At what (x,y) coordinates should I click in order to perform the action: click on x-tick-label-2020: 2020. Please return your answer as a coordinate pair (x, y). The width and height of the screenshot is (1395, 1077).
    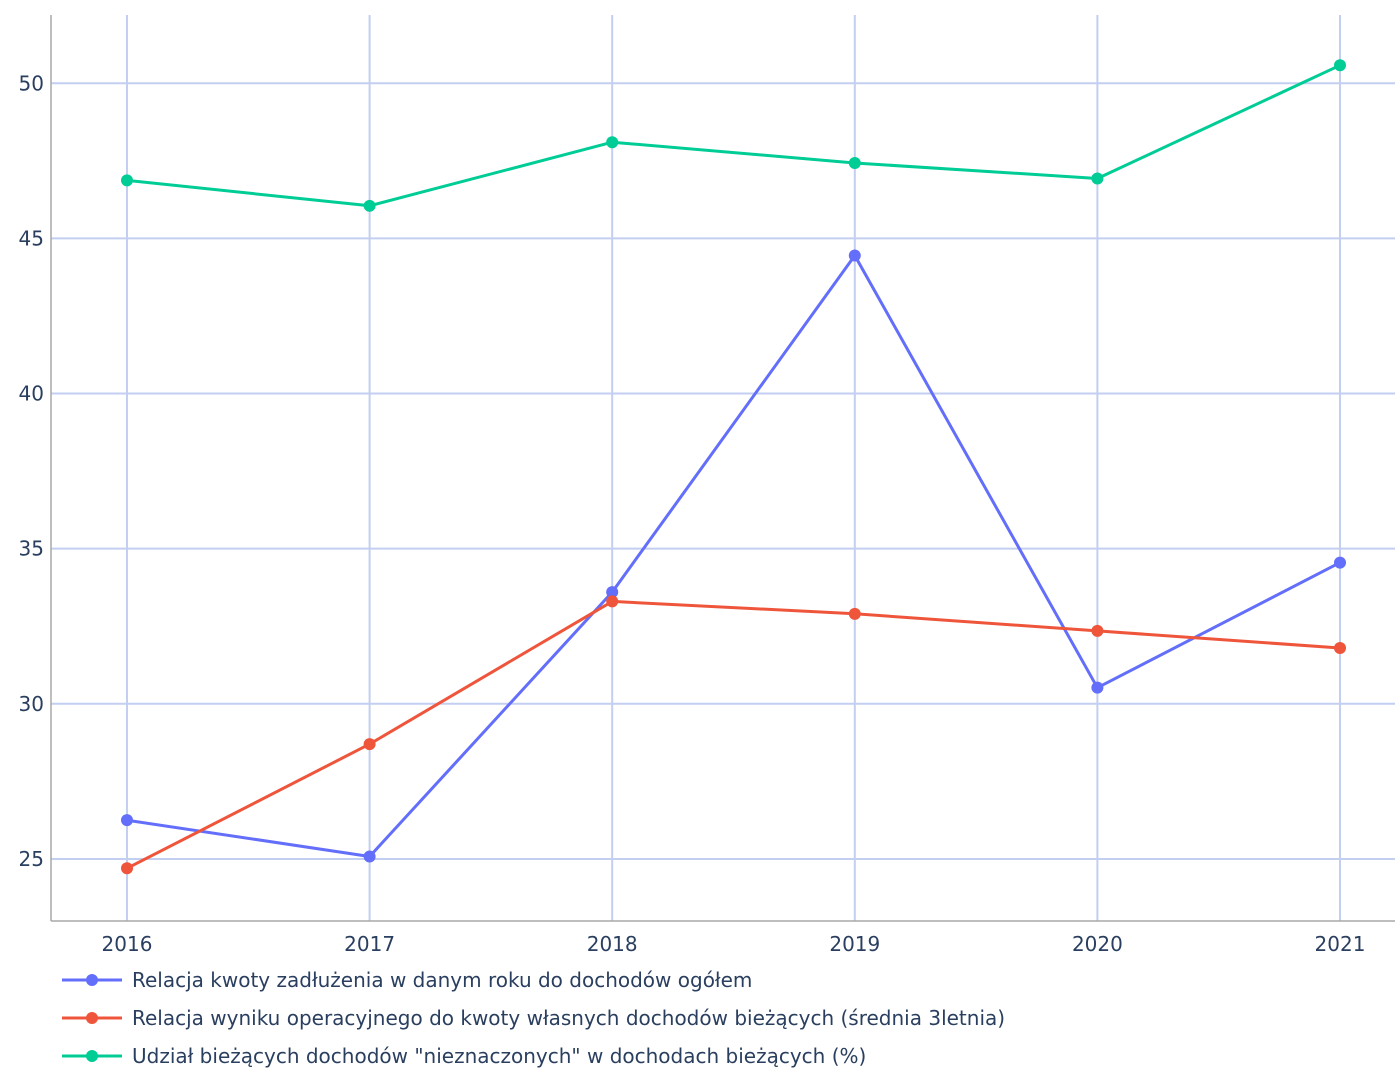
    Looking at the image, I should click on (1097, 944).